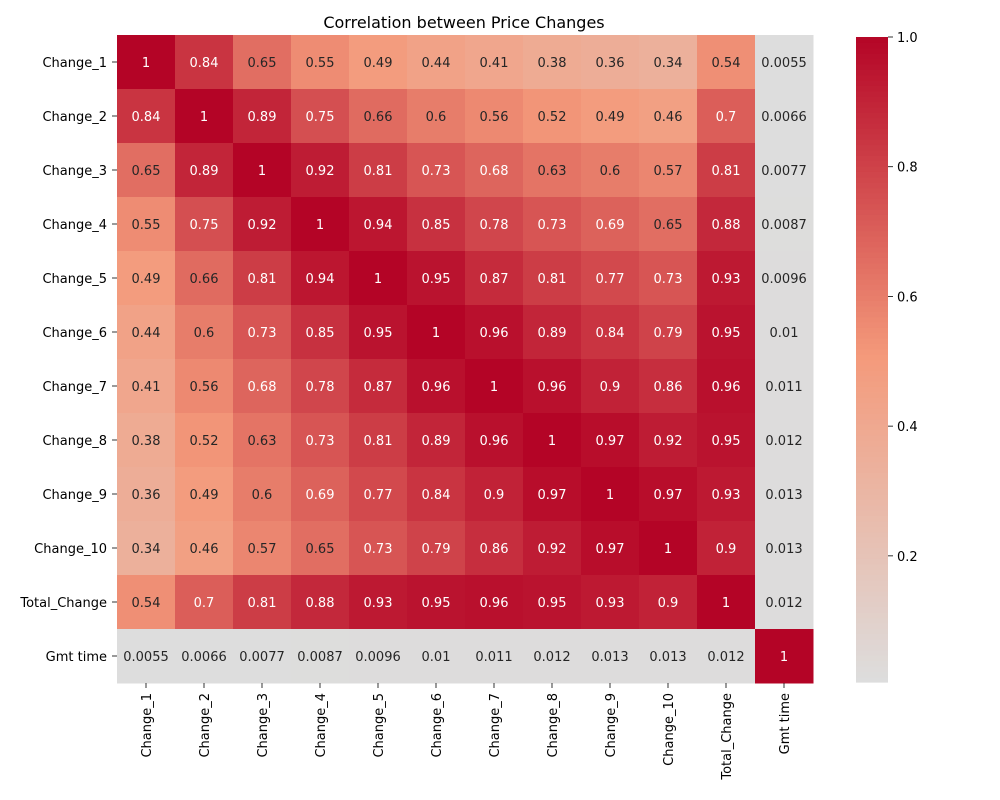 The height and width of the screenshot is (800, 1000). I want to click on column-tick-label: Change_8, so click(553, 725).